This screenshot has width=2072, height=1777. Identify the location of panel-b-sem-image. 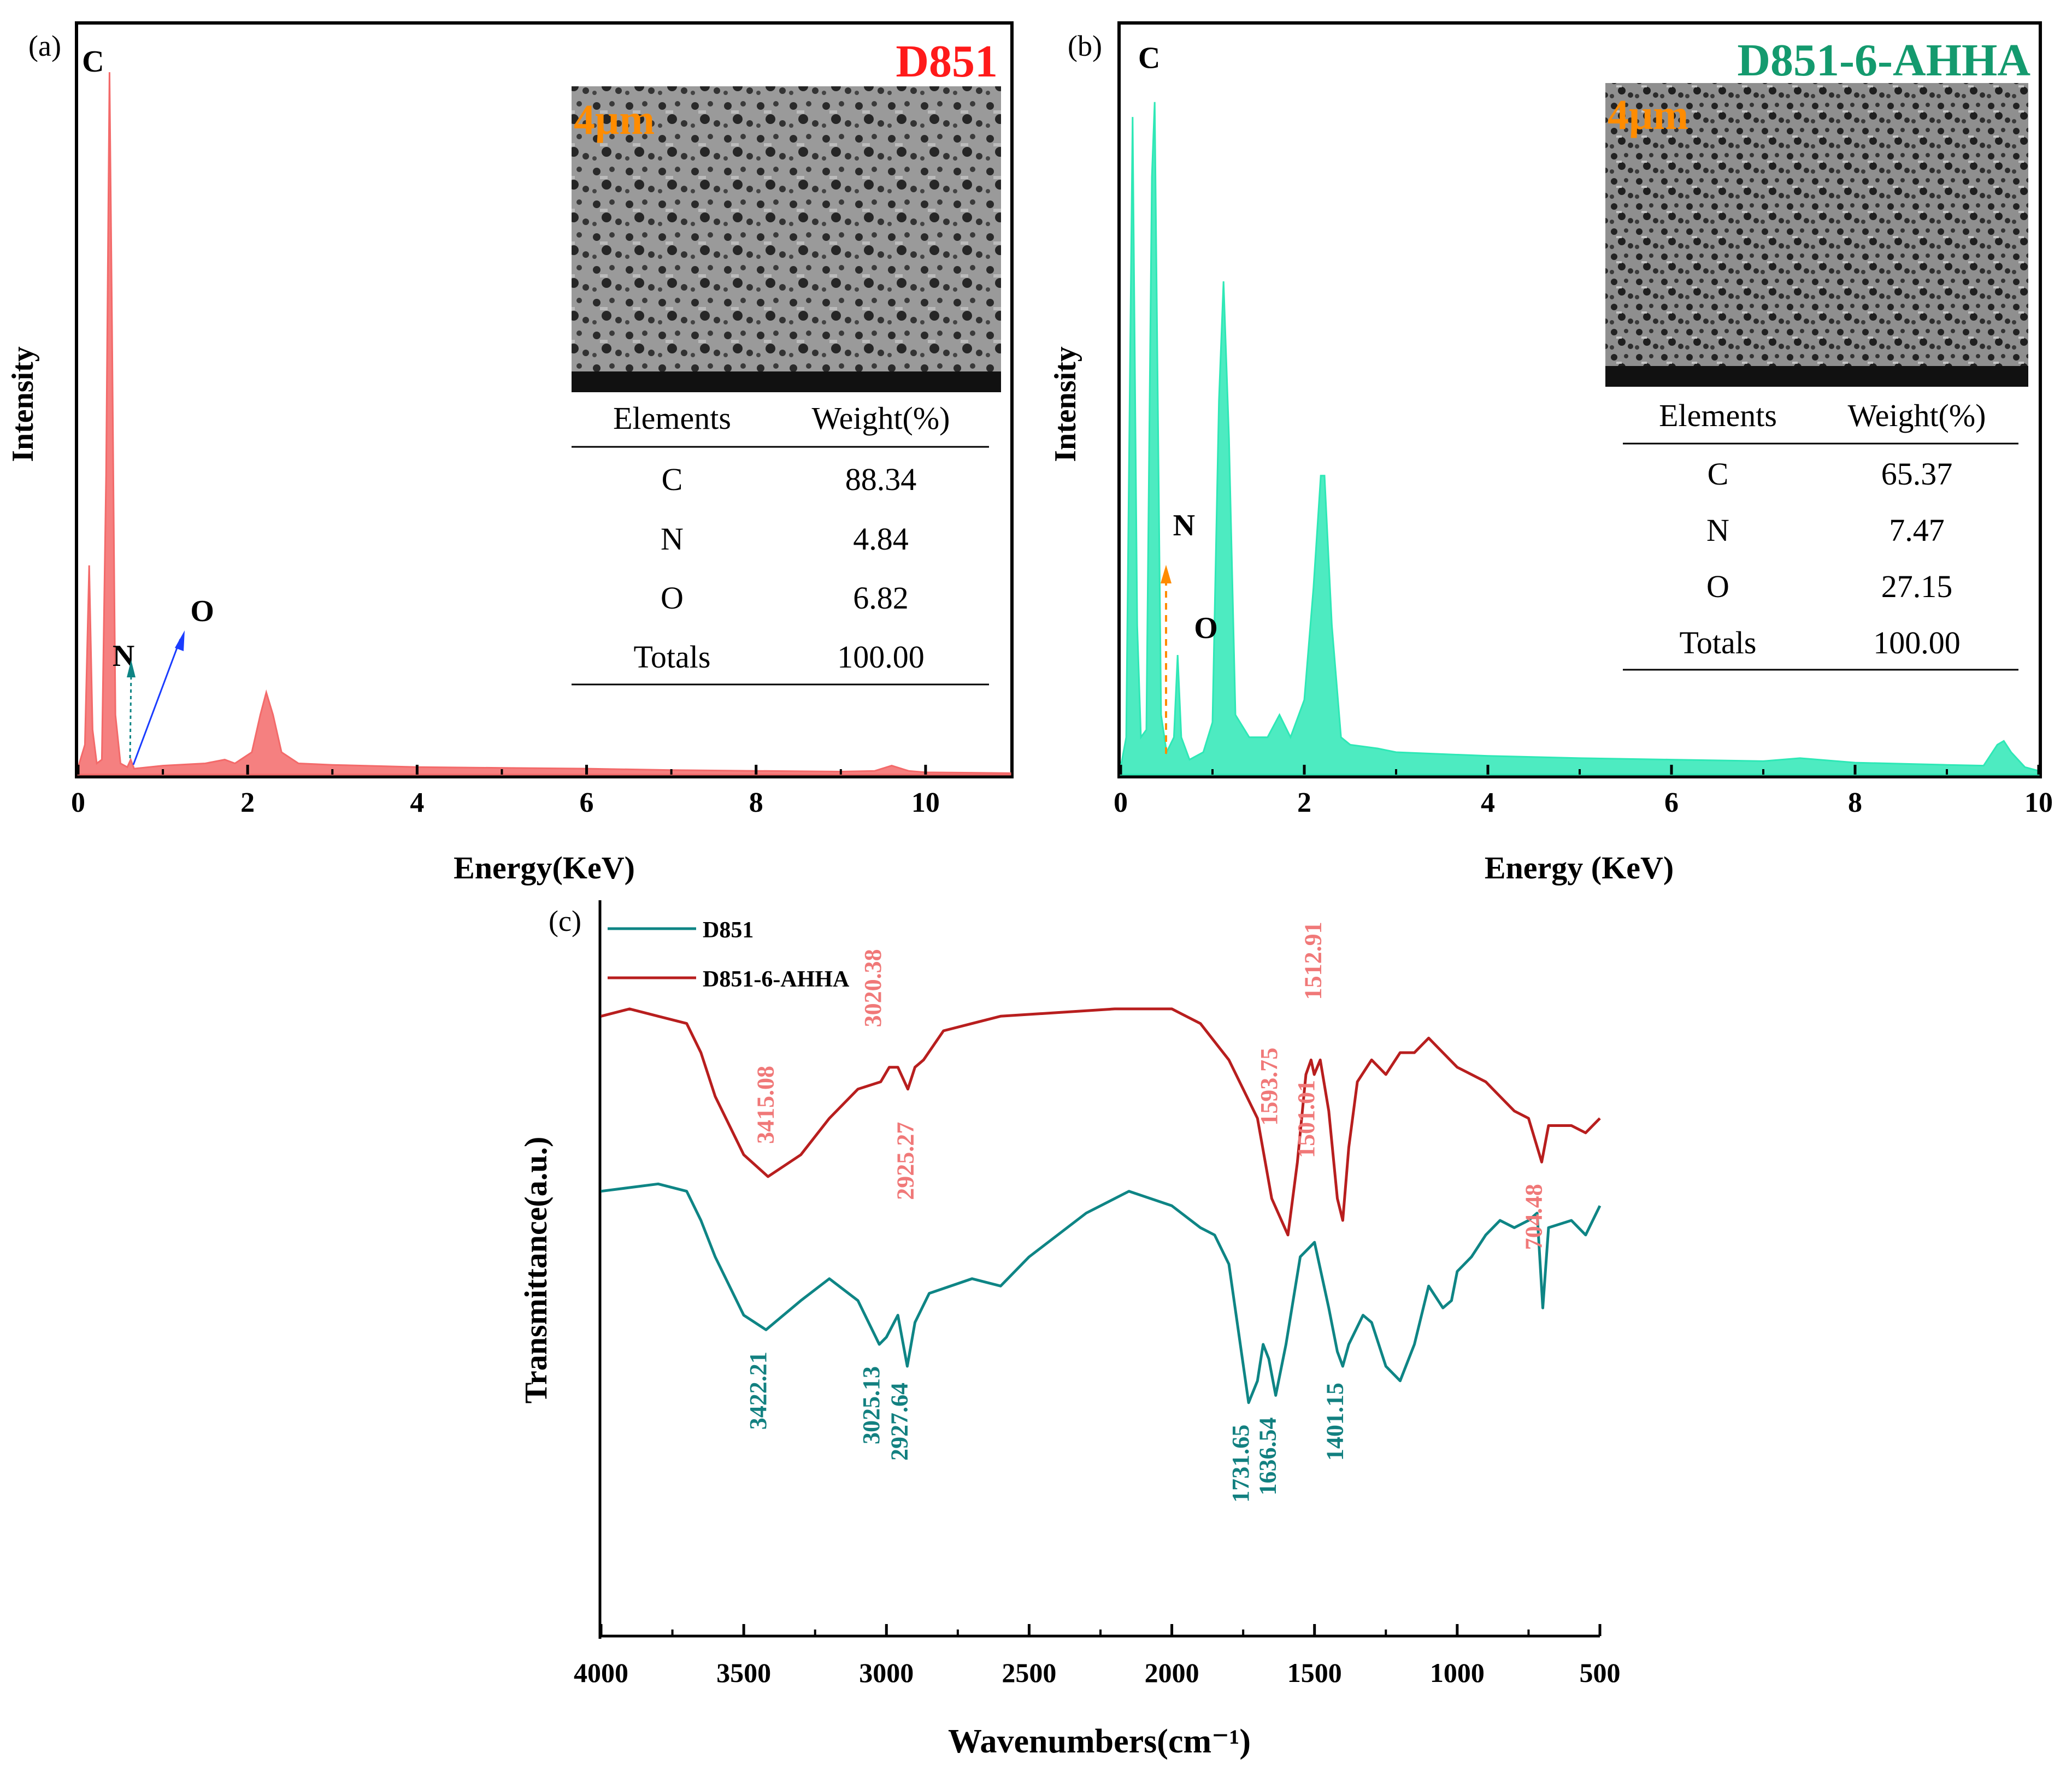
(1816, 235).